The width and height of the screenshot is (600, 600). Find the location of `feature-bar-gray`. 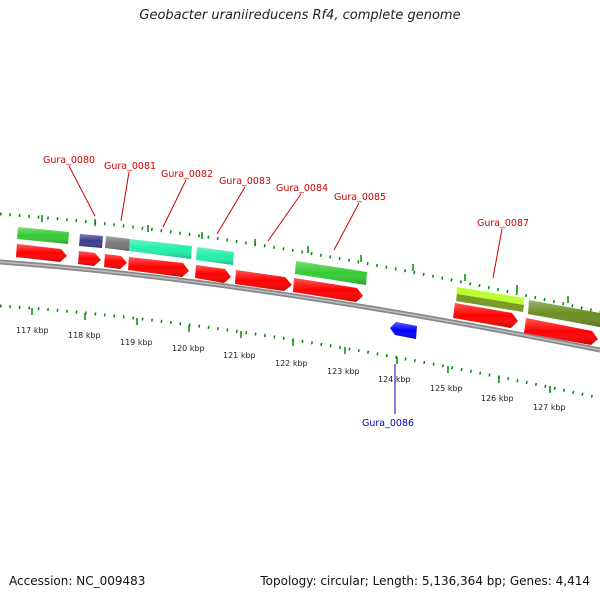

feature-bar-gray is located at coordinates (117, 243).